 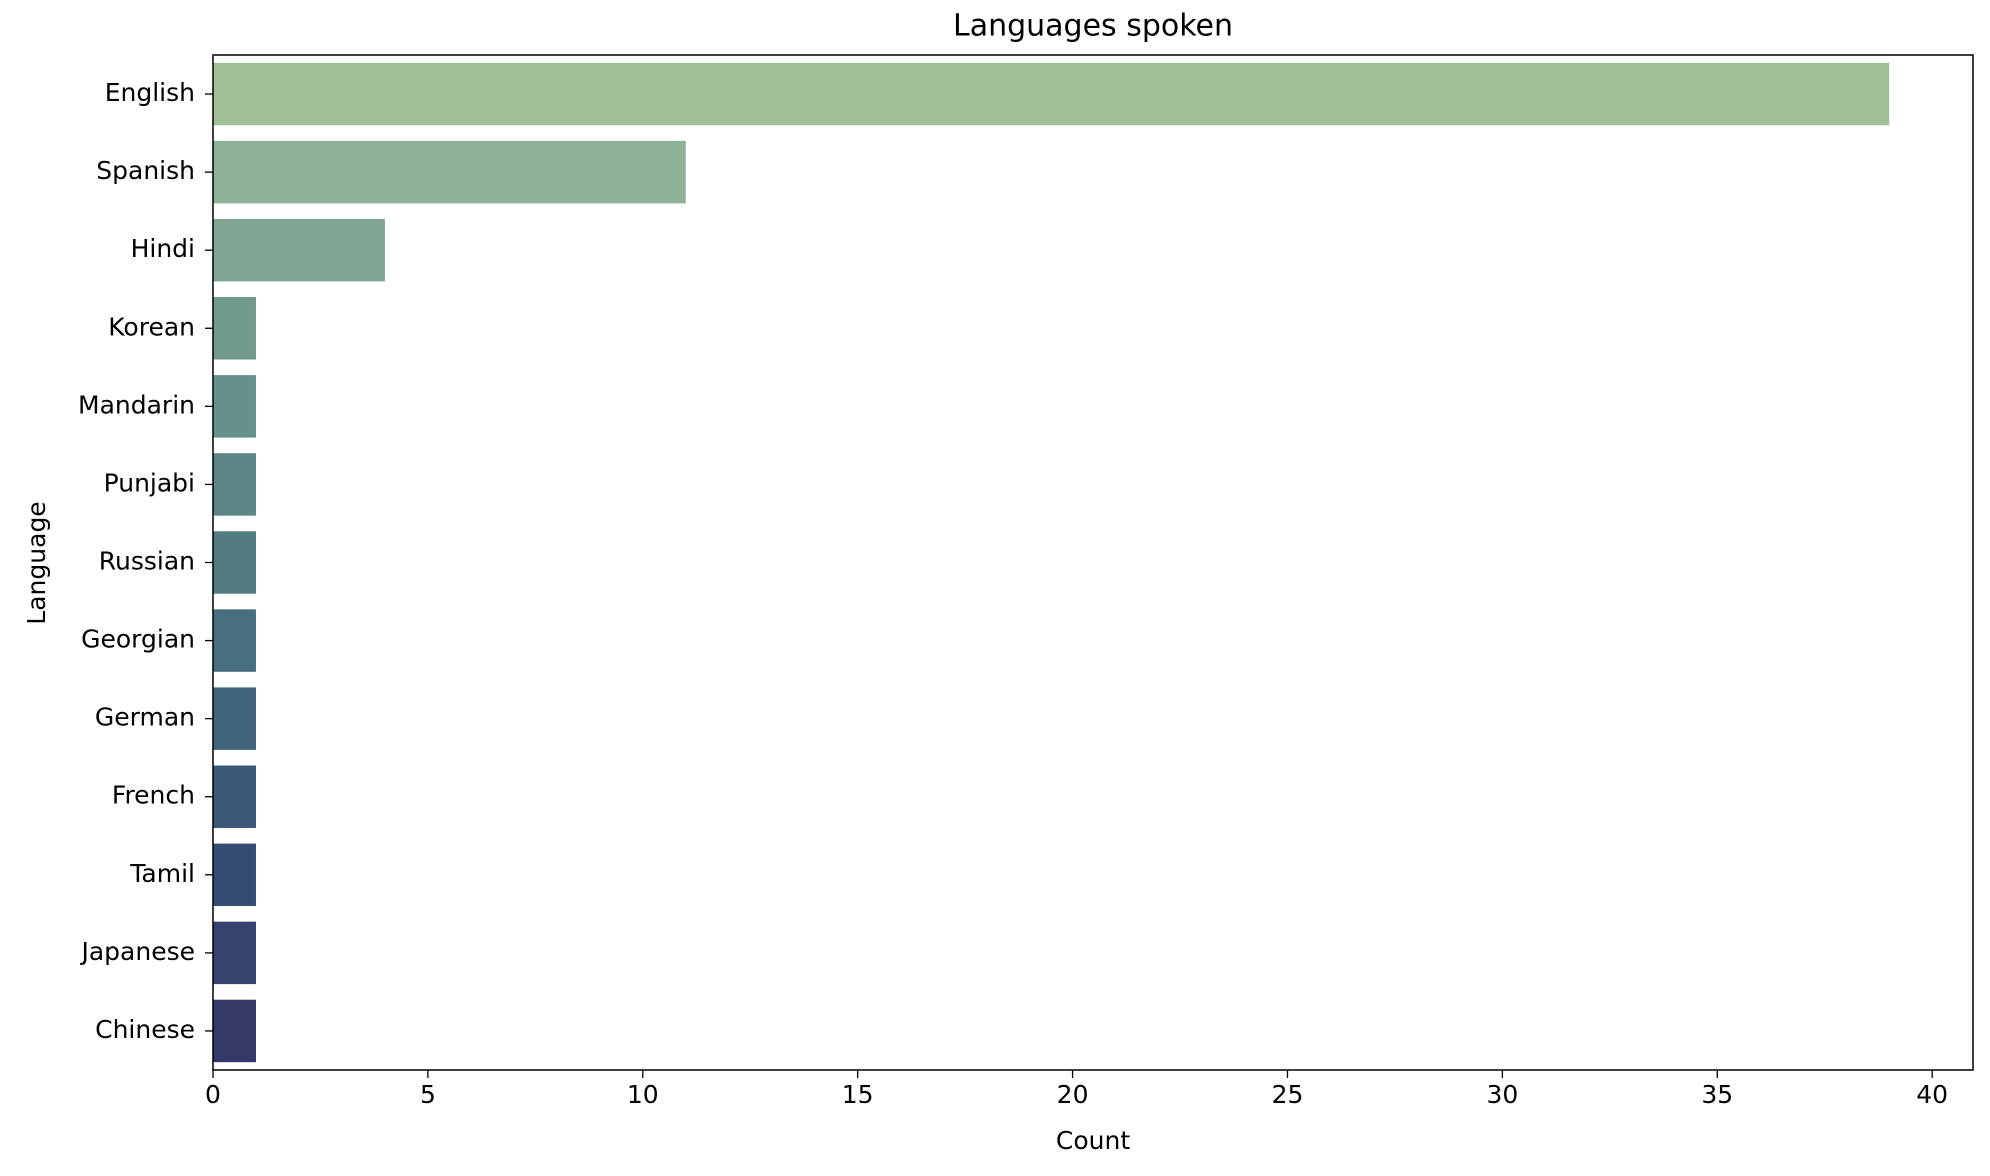 What do you see at coordinates (162, 873) in the screenshot?
I see `y-tick-label: Tamil` at bounding box center [162, 873].